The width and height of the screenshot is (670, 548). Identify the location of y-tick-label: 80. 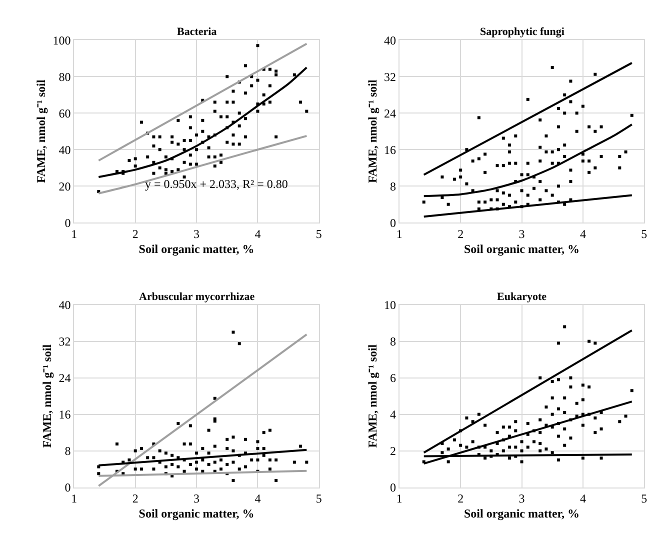
(64, 77).